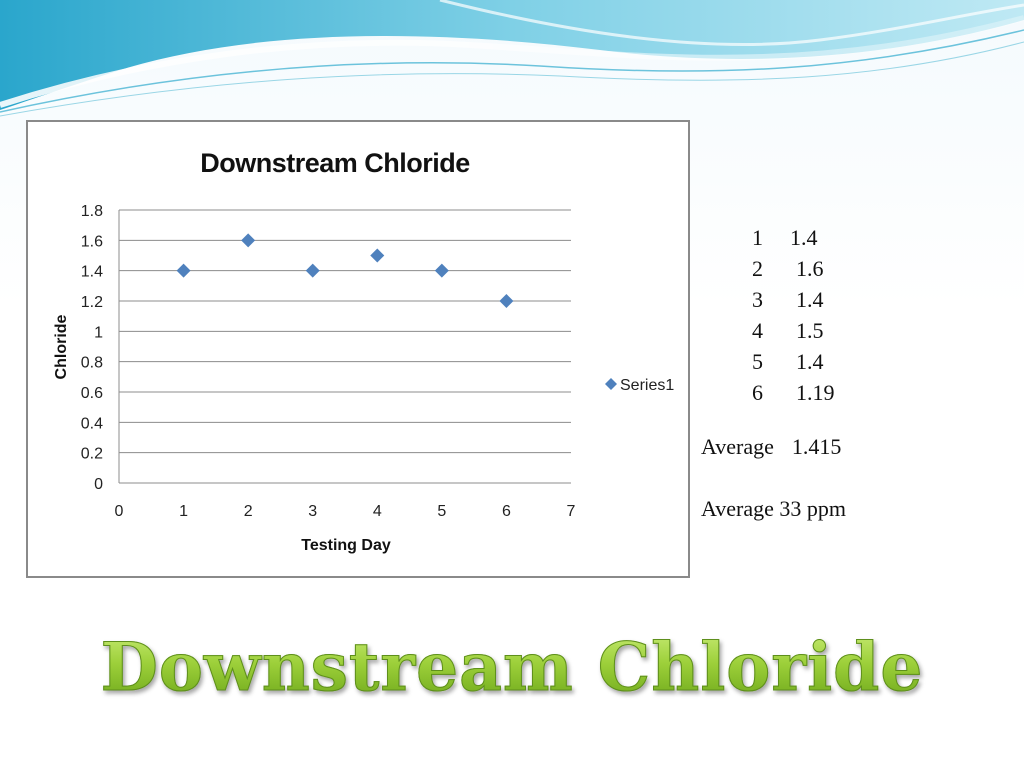 This screenshot has width=1024, height=768. Describe the element at coordinates (92, 211) in the screenshot. I see `y-tick-label: 1.8` at that location.